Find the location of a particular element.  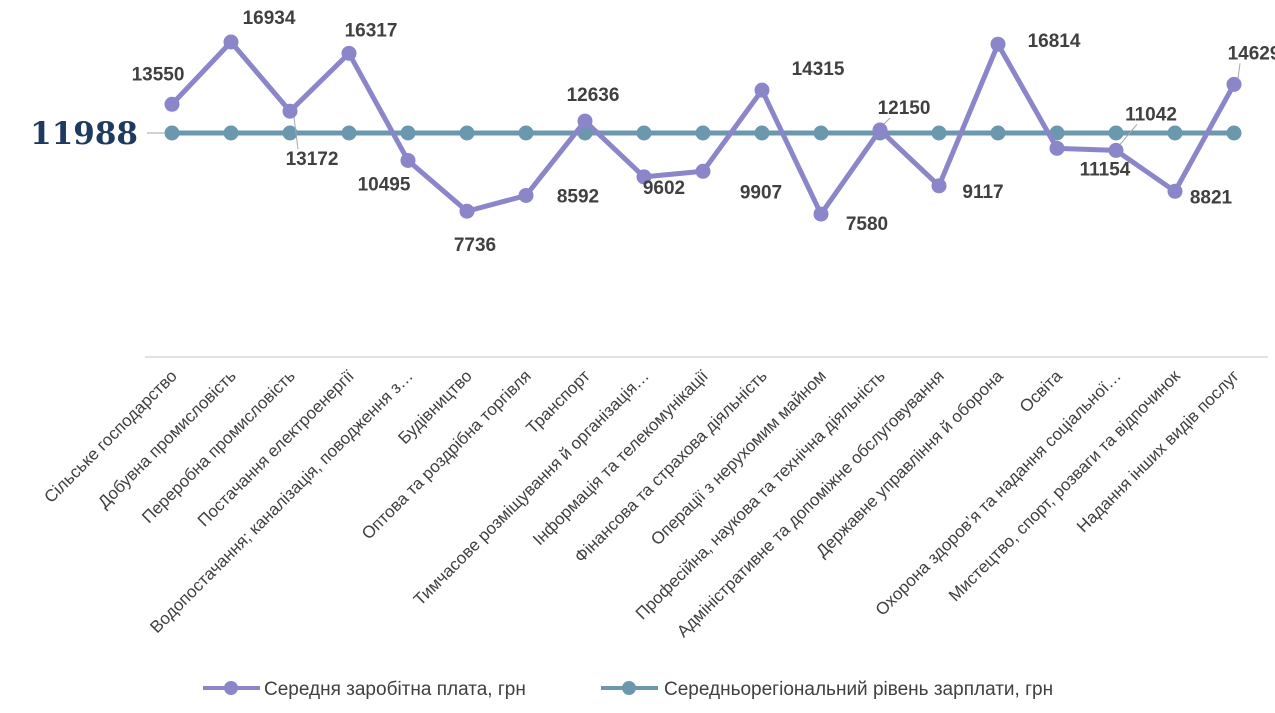

data-label: 13172 is located at coordinates (312, 159).